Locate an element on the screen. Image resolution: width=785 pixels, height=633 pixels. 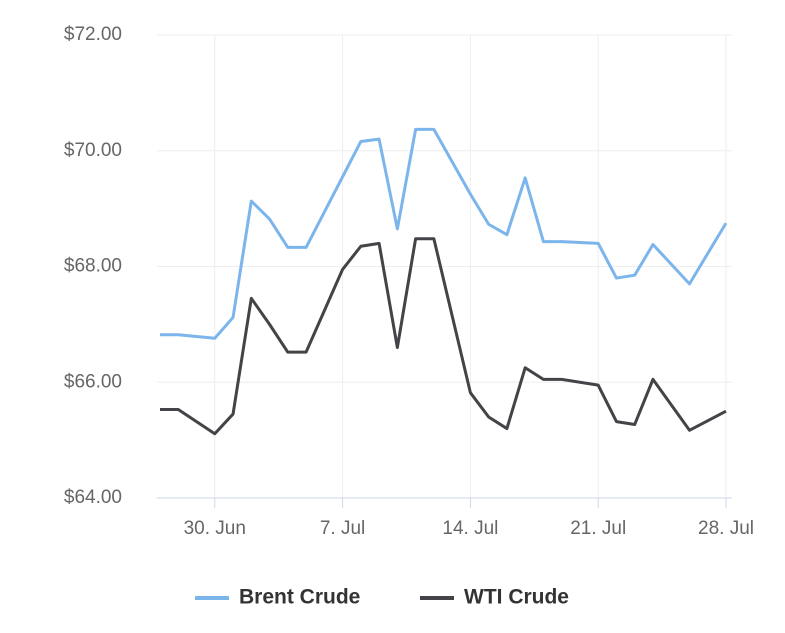
legend-item: WTI Crude is located at coordinates (494, 597).